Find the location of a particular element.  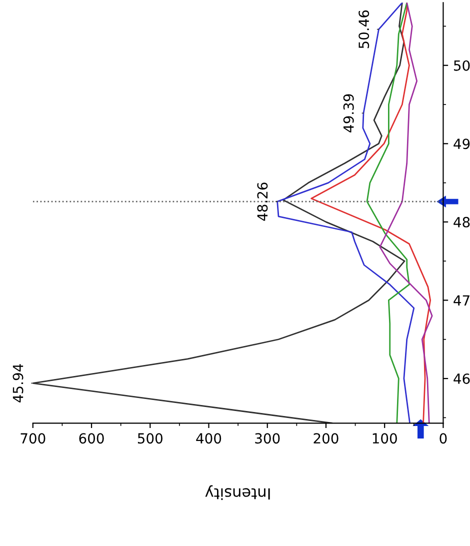

x-tick-label: 400 is located at coordinates (209, 438).